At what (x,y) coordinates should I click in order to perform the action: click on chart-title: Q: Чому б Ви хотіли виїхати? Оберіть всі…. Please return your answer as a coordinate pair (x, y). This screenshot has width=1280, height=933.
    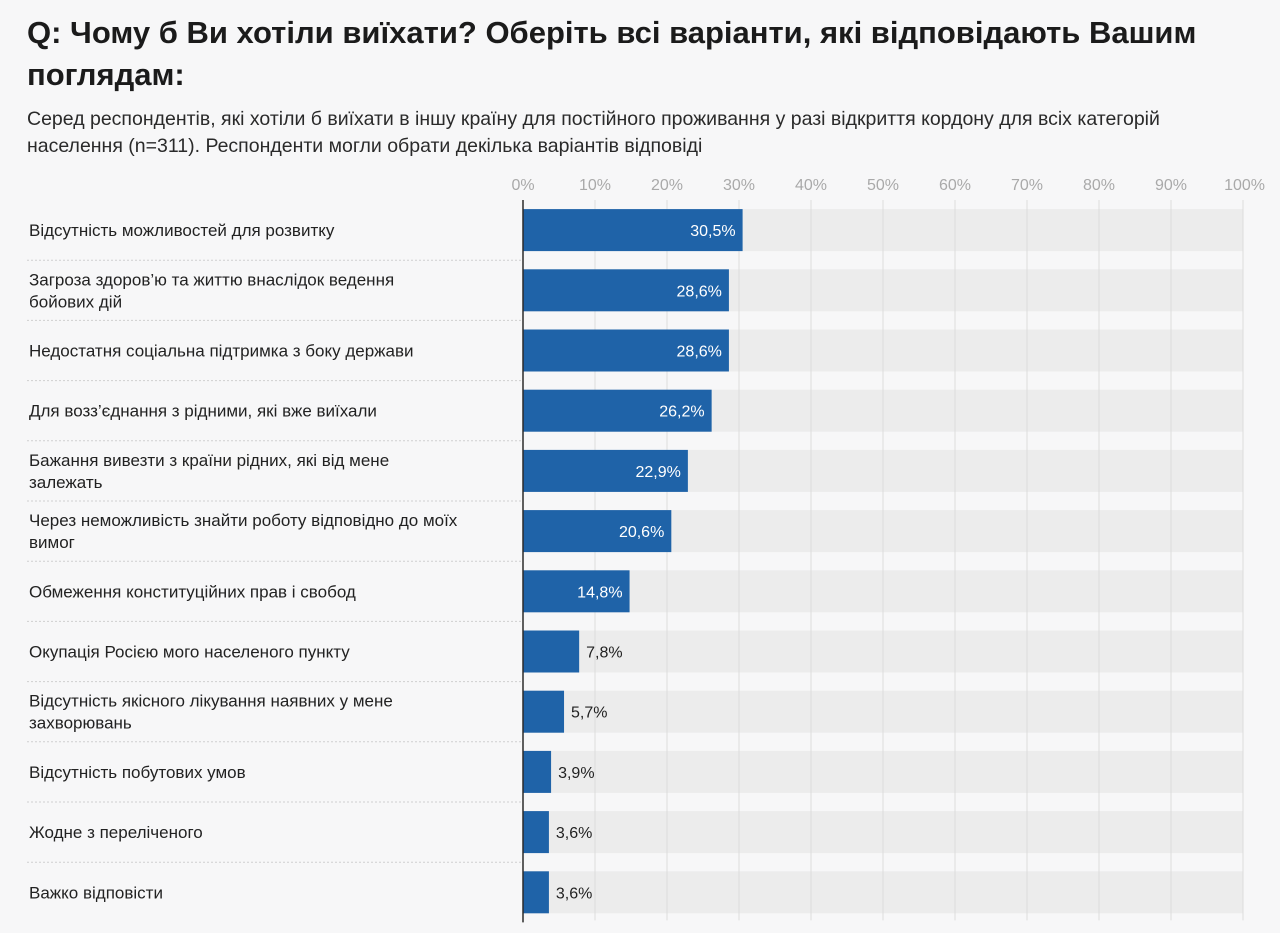
    Looking at the image, I should click on (612, 53).